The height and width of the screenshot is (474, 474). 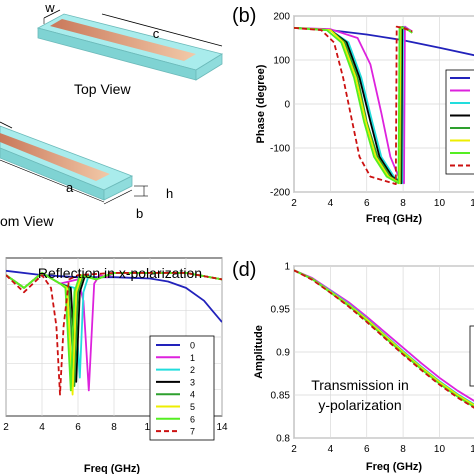 I want to click on copper-strip-top, so click(x=123, y=40).